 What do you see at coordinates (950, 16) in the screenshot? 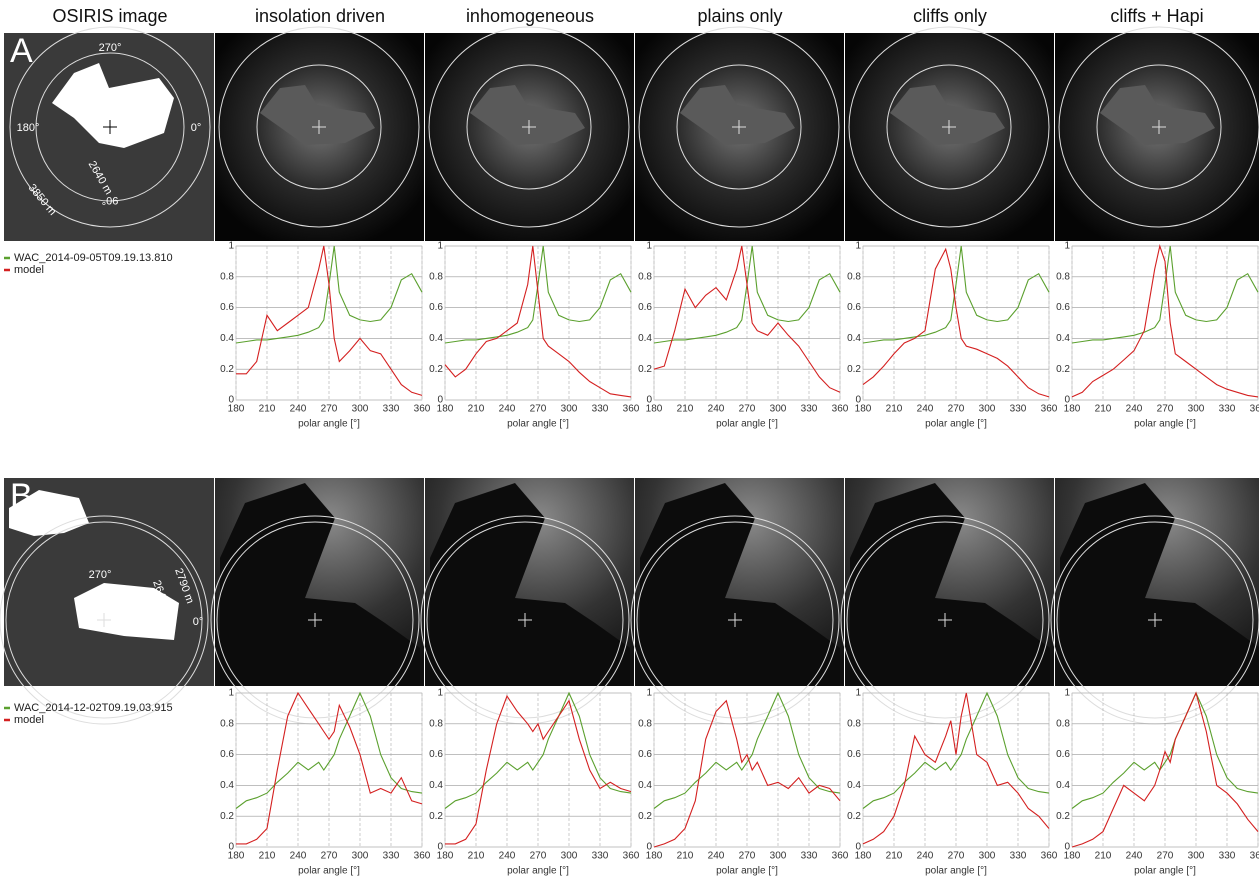
I see `column-title: cliffs only` at bounding box center [950, 16].